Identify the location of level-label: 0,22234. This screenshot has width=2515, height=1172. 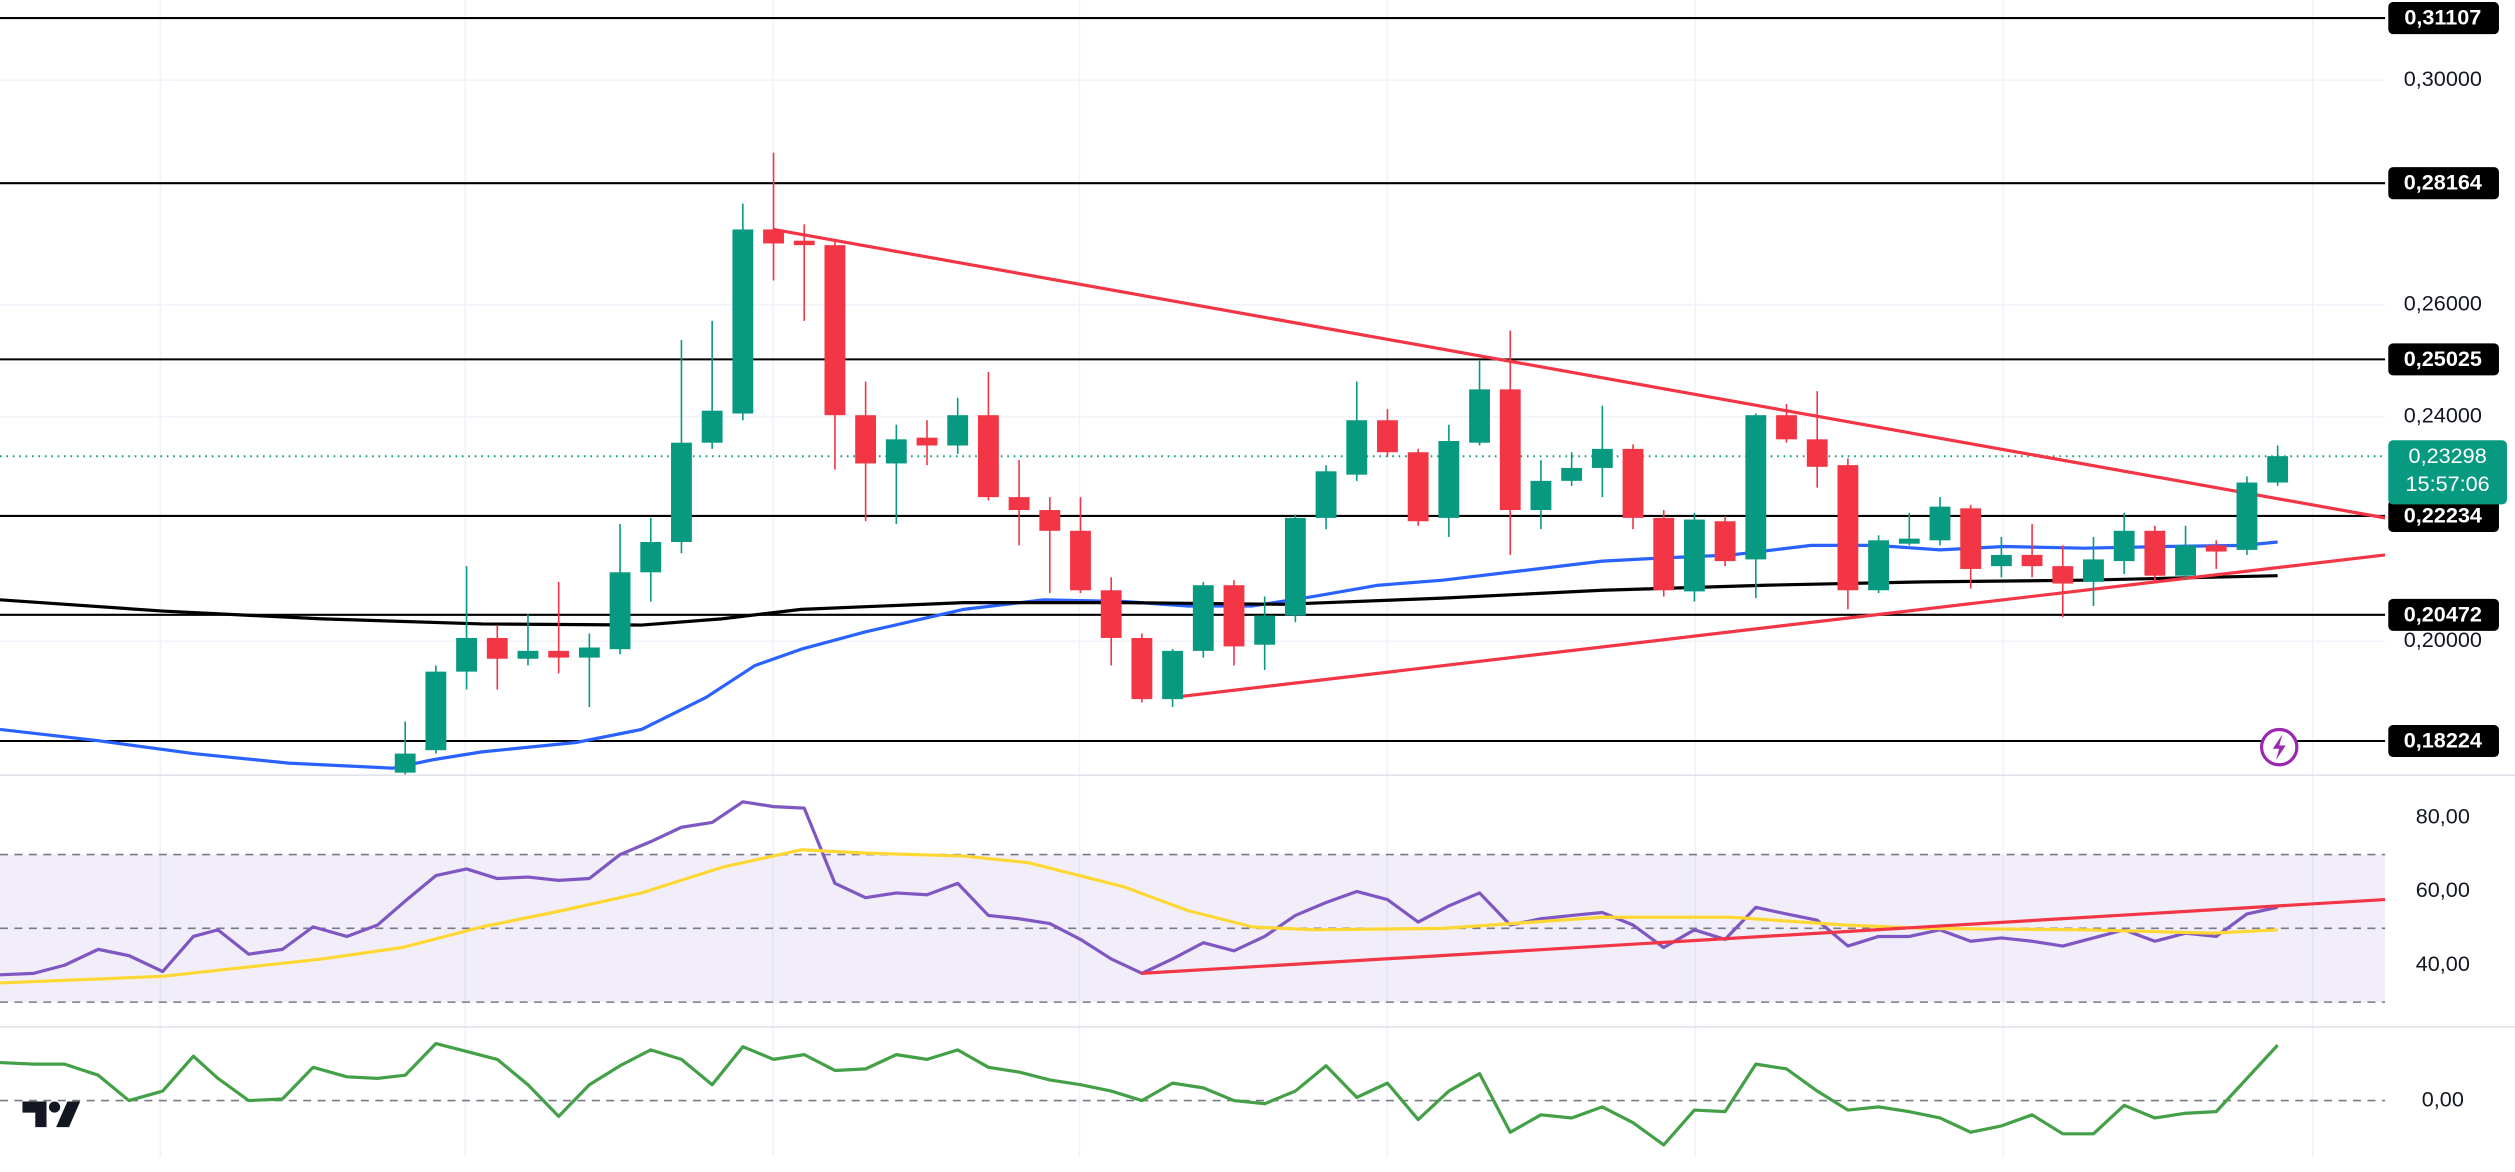
(2443, 515).